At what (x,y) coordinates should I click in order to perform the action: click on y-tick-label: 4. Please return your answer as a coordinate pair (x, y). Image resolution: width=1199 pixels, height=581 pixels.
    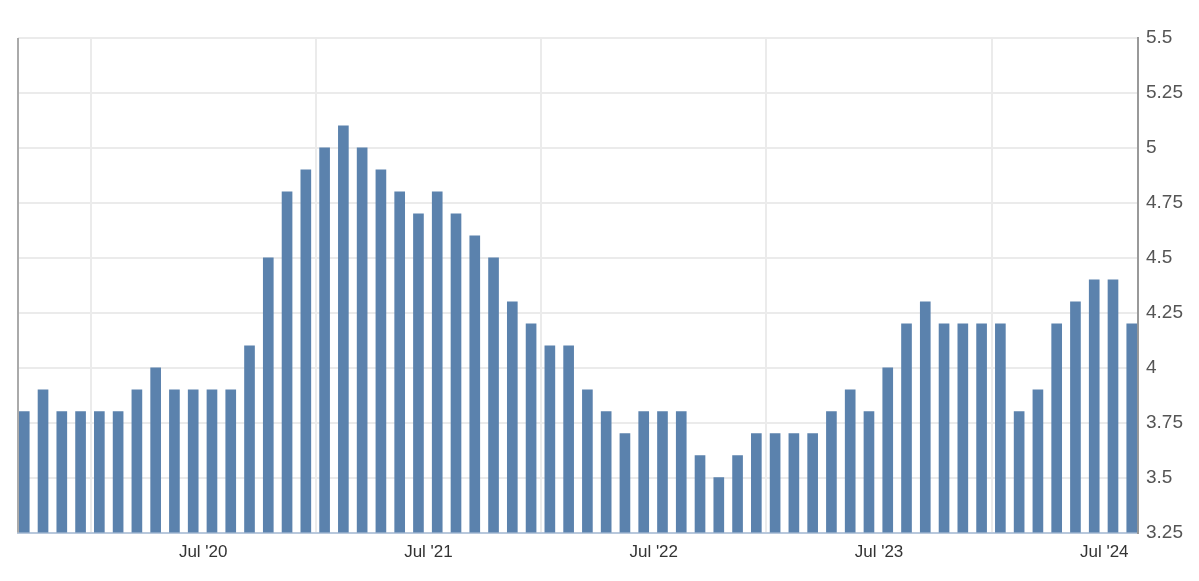
    Looking at the image, I should click on (1152, 366).